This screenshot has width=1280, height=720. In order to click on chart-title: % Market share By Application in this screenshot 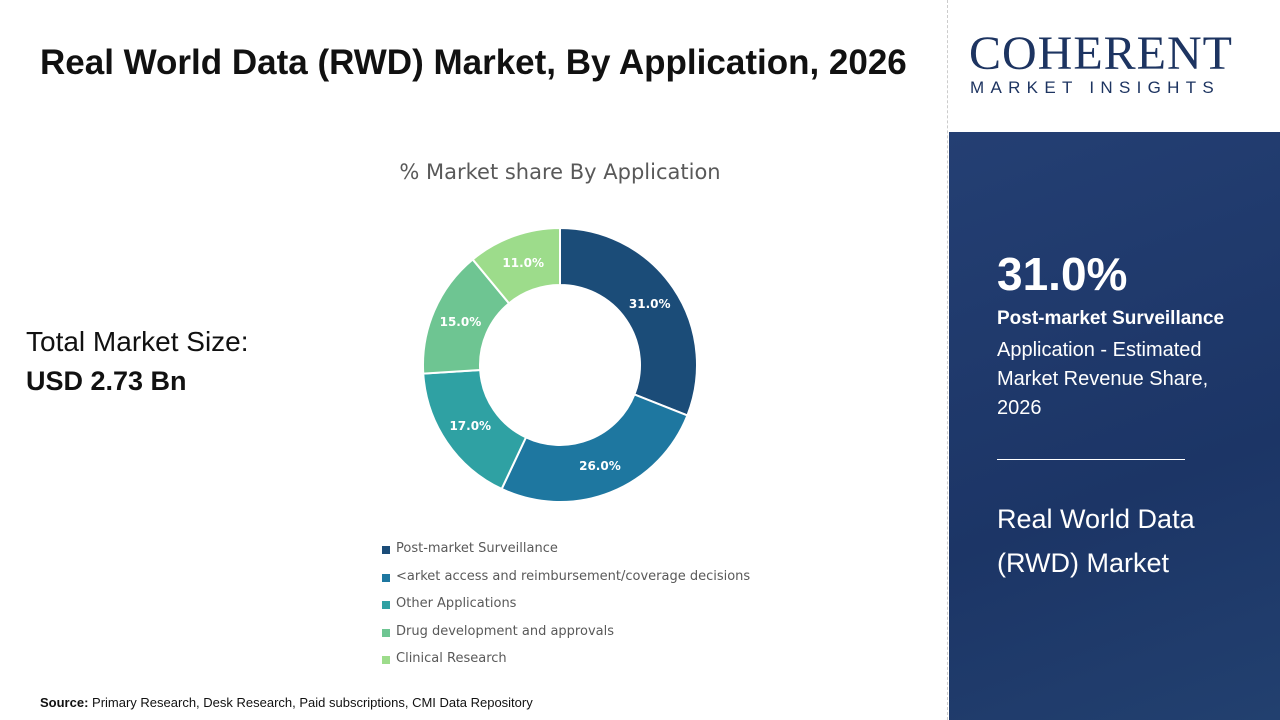, I will do `click(560, 172)`.